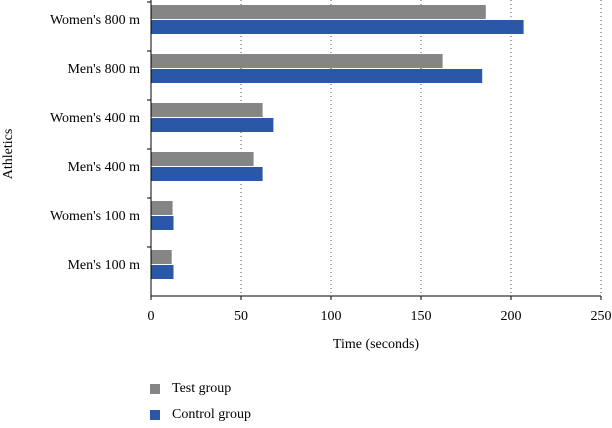 This screenshot has width=612, height=428. What do you see at coordinates (103, 167) in the screenshot?
I see `category-label: Men's 400 m` at bounding box center [103, 167].